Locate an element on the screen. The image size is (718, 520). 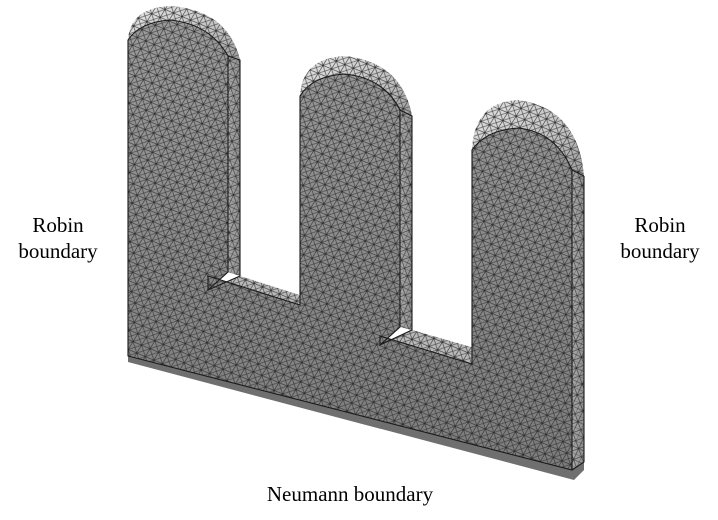
right-robin-boundary-label: Robin boundary is located at coordinates (660, 238).